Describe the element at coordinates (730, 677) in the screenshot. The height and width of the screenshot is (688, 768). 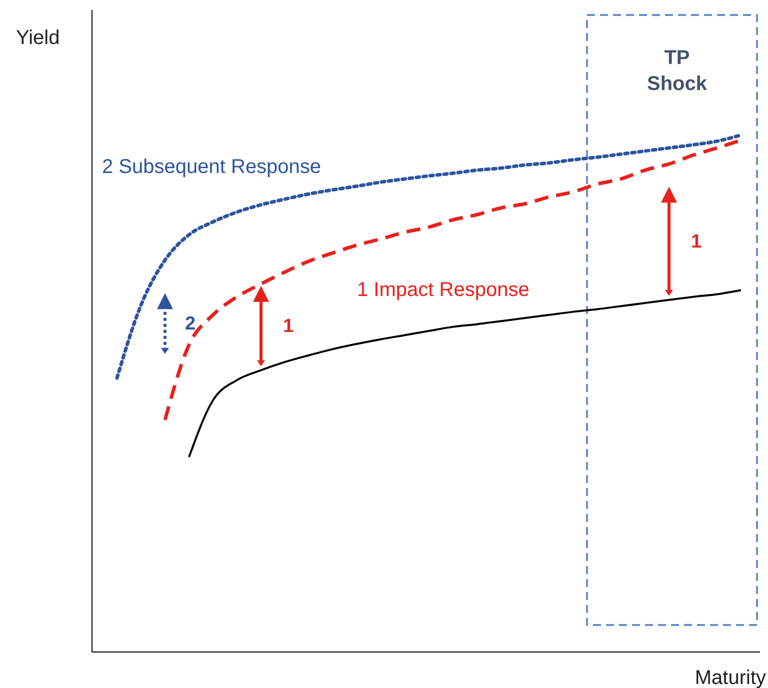
I see `x-axis-title: Maturity` at that location.